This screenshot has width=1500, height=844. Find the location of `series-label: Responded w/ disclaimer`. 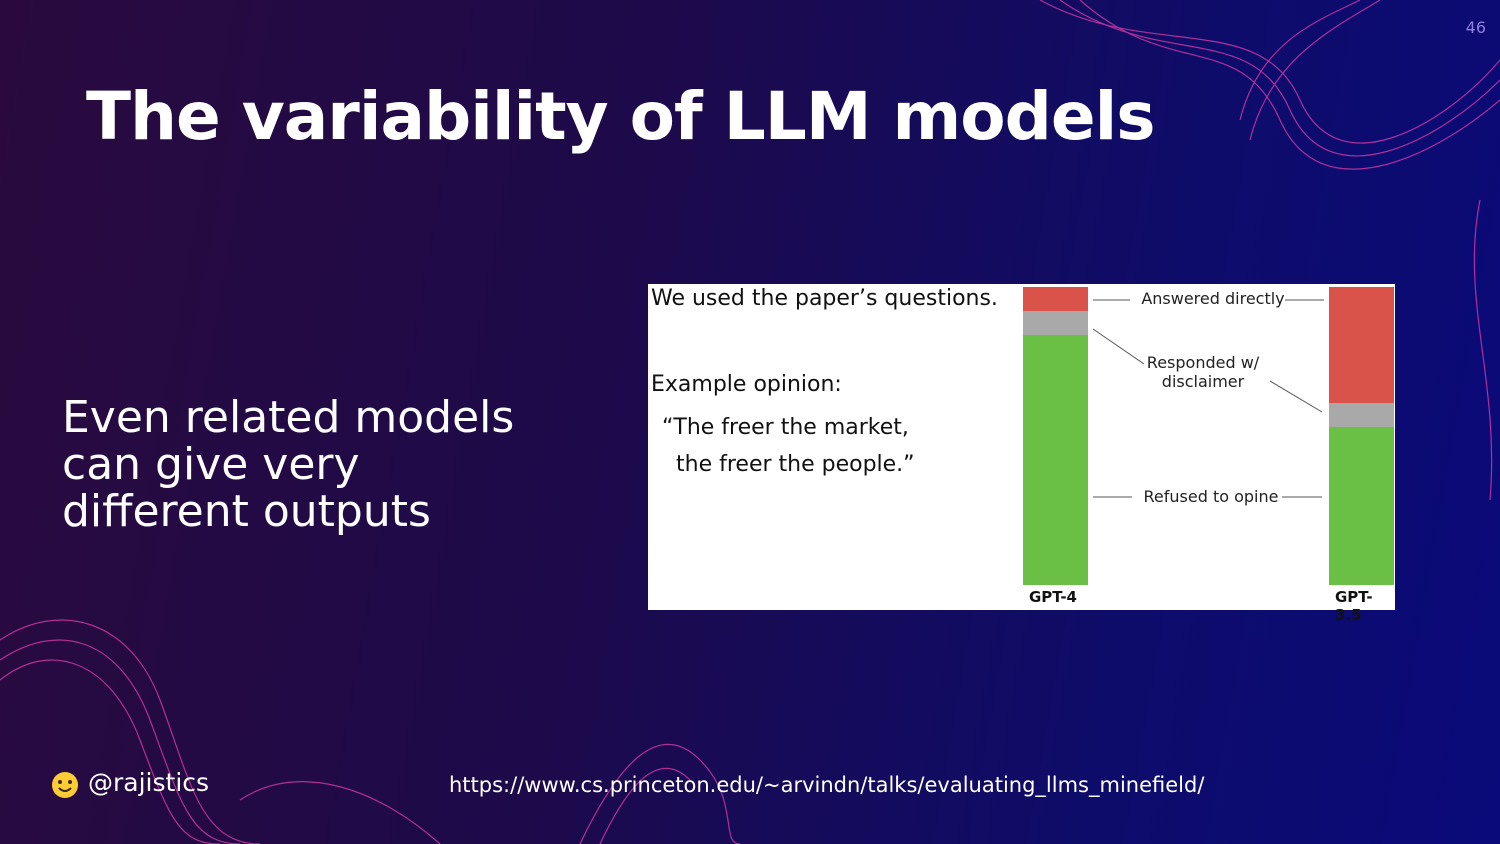

series-label: Responded w/ disclaimer is located at coordinates (1203, 372).